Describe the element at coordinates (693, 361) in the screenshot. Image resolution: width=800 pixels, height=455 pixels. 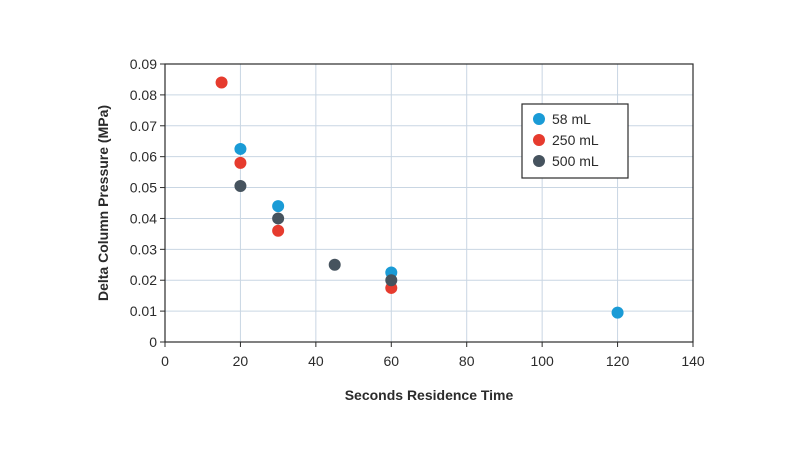
I see `x-tick-label: 140` at that location.